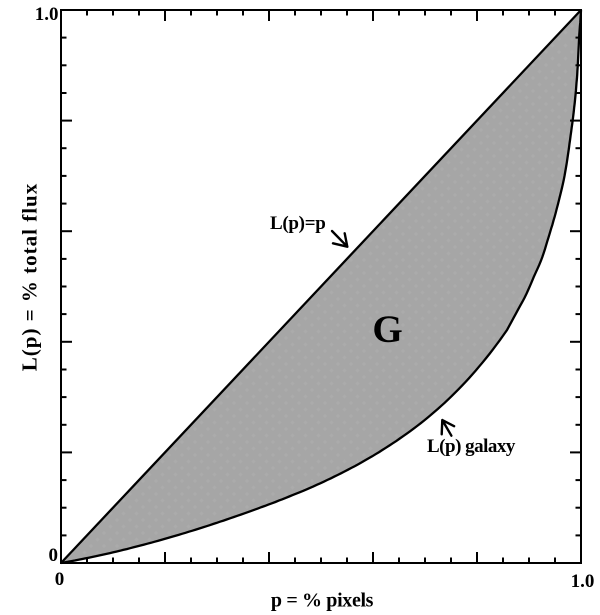 Image resolution: width=600 pixels, height=615 pixels. What do you see at coordinates (322, 600) in the screenshot?
I see `svg-text: p = % pixels` at bounding box center [322, 600].